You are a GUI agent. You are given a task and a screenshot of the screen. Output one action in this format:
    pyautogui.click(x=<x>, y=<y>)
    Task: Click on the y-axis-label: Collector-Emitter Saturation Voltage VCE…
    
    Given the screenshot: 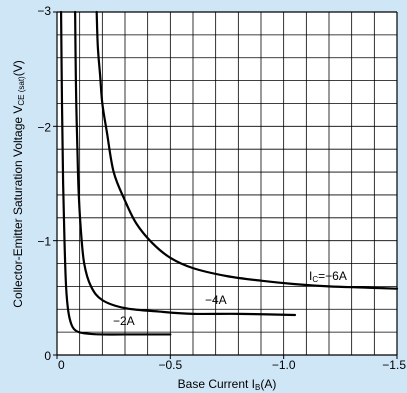 What is the action you would take?
    pyautogui.click(x=18, y=183)
    